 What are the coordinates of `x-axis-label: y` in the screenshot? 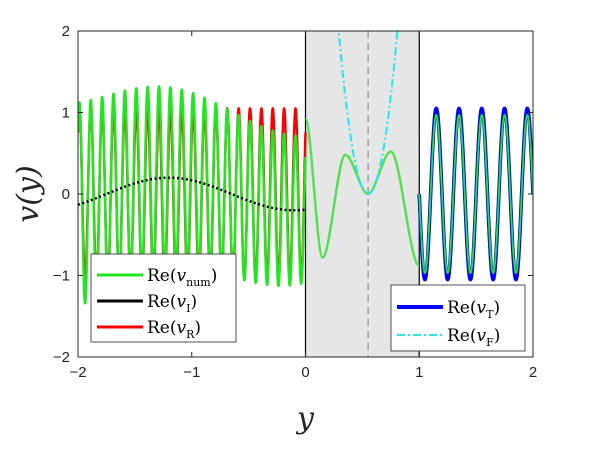 It's located at (305, 418).